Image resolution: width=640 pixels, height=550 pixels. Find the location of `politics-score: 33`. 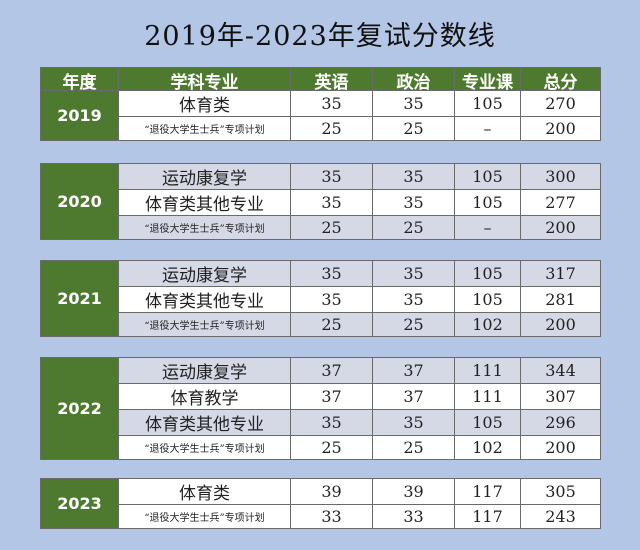

politics-score: 33 is located at coordinates (413, 516).